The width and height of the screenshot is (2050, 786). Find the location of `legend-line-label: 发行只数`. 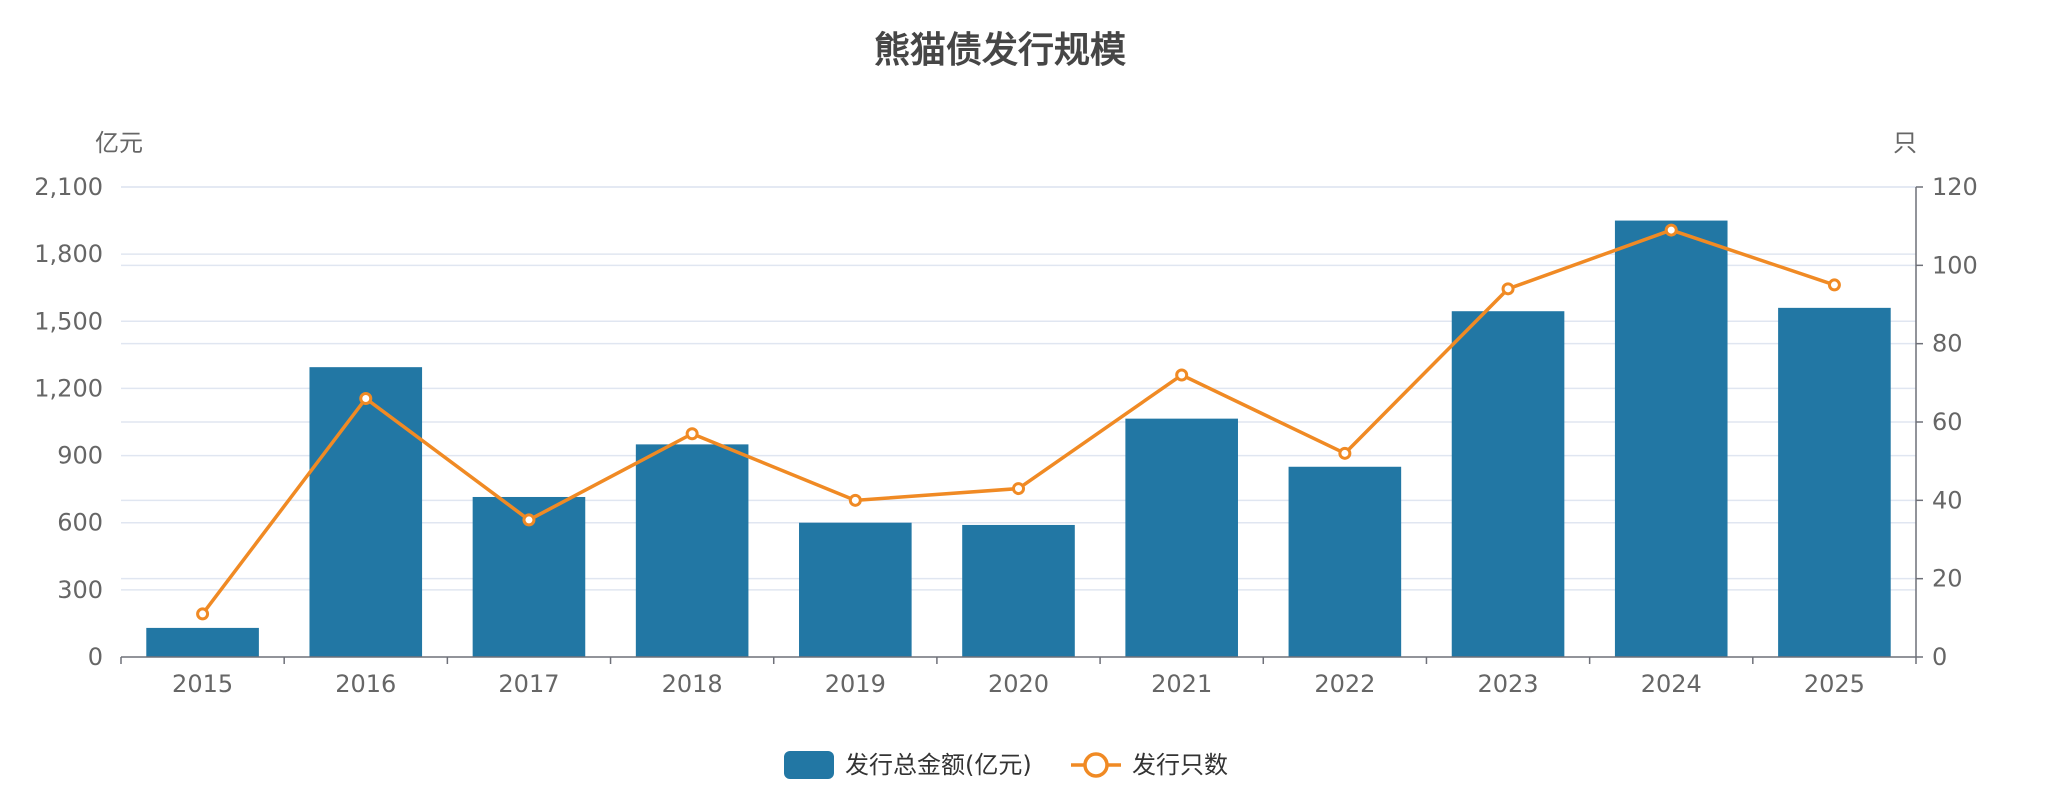

legend-line-label: 发行只数 is located at coordinates (1180, 765).